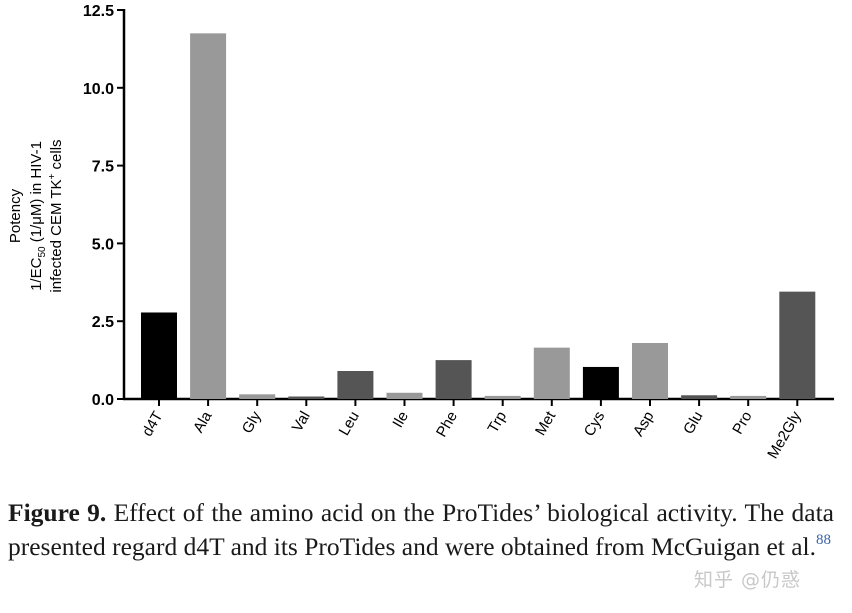 The image size is (852, 613). What do you see at coordinates (693, 423) in the screenshot?
I see `x-tick-label: Glu` at bounding box center [693, 423].